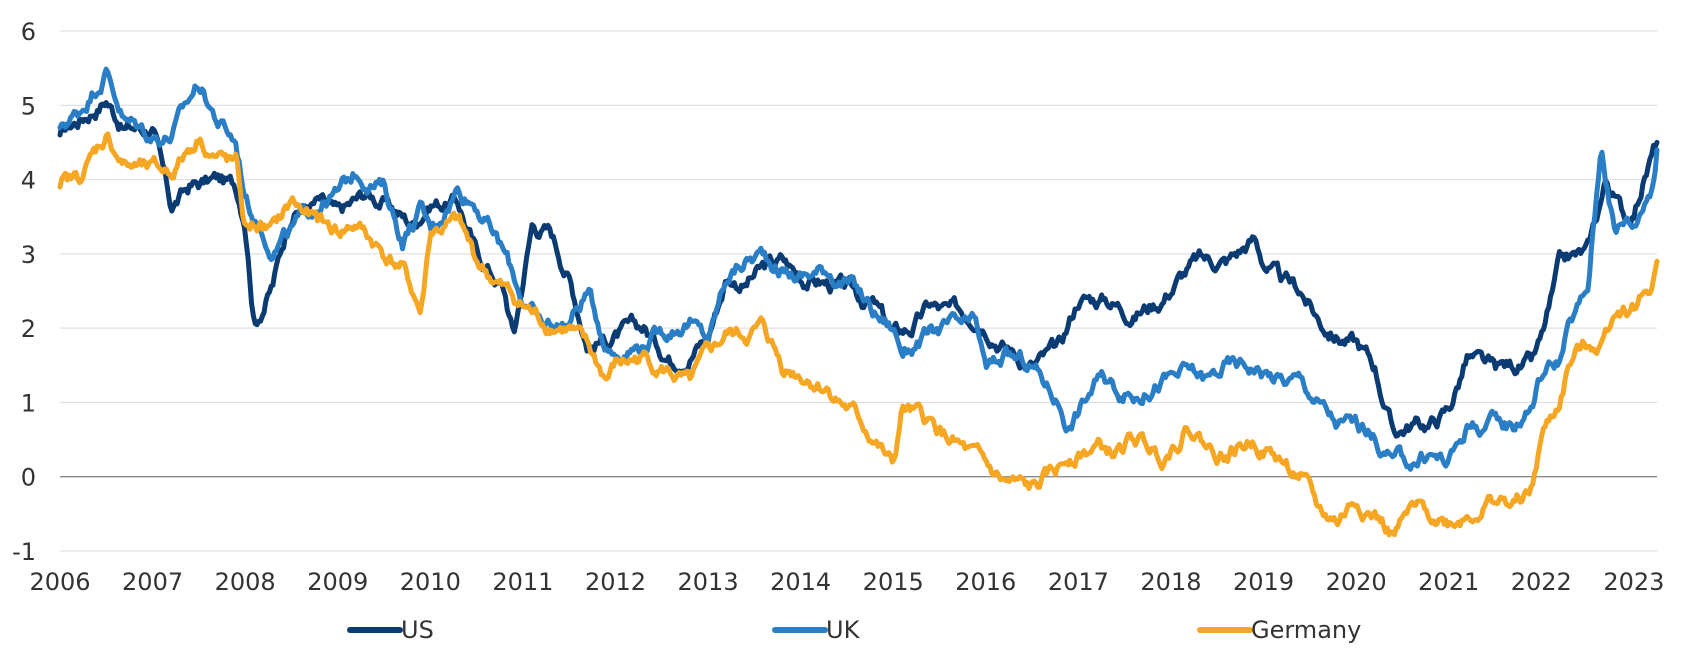  I want to click on x-tick-label: 2009, so click(337, 582).